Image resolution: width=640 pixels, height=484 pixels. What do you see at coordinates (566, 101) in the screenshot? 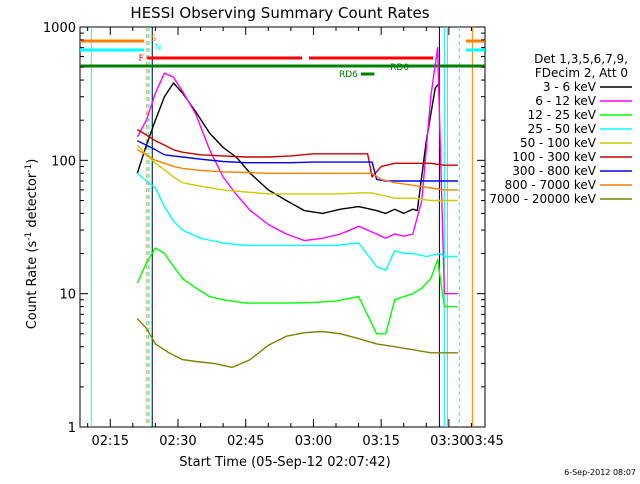
I see `legend-entry-label: 6 - 12 keV` at bounding box center [566, 101].